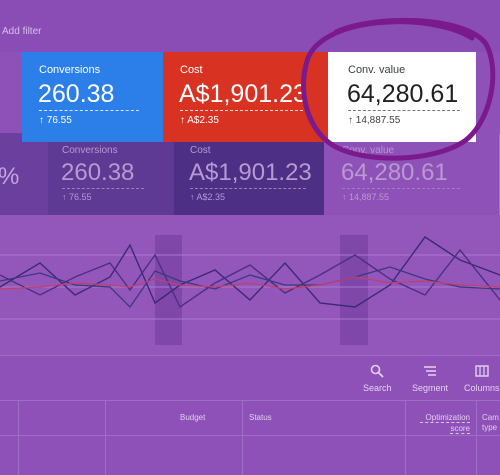  I want to click on scorecard-delta-value: 76.55, so click(59, 120).